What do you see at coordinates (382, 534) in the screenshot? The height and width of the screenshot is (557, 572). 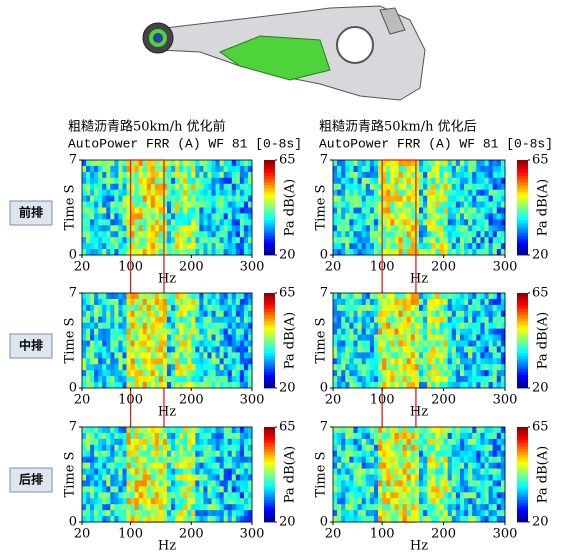 I see `x-tick-label: 100` at bounding box center [382, 534].